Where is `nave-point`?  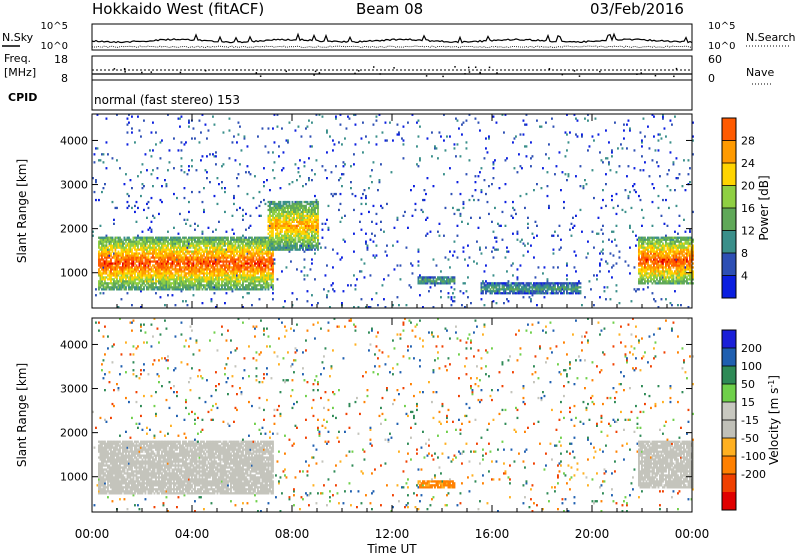 nave-point is located at coordinates (358, 71).